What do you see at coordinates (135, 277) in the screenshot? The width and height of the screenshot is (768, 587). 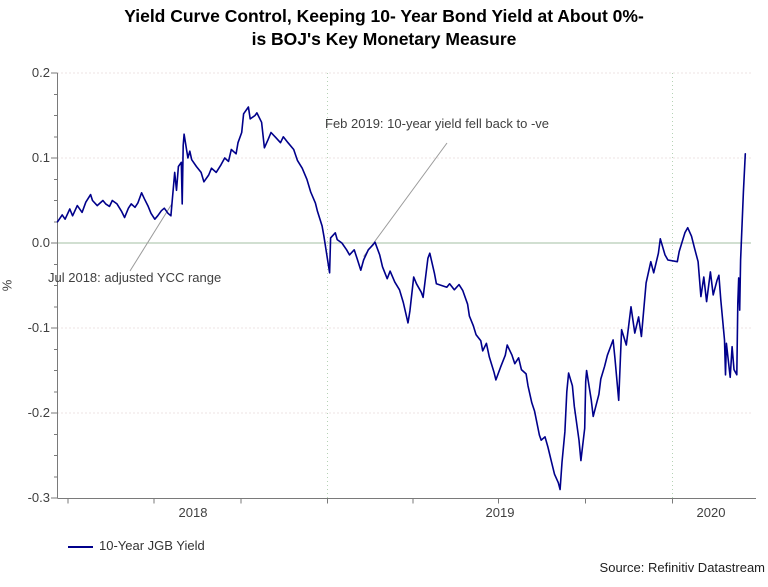 I see `annotation-jul-2018: Jul 2018: adjusted YCC range` at bounding box center [135, 277].